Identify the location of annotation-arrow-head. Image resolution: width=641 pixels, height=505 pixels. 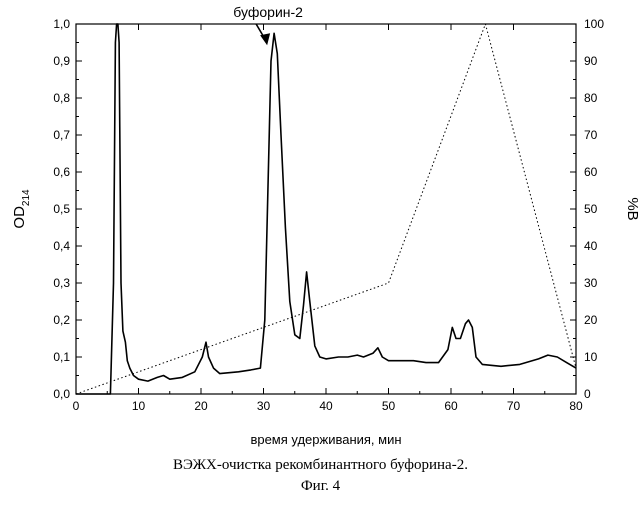
(265, 39).